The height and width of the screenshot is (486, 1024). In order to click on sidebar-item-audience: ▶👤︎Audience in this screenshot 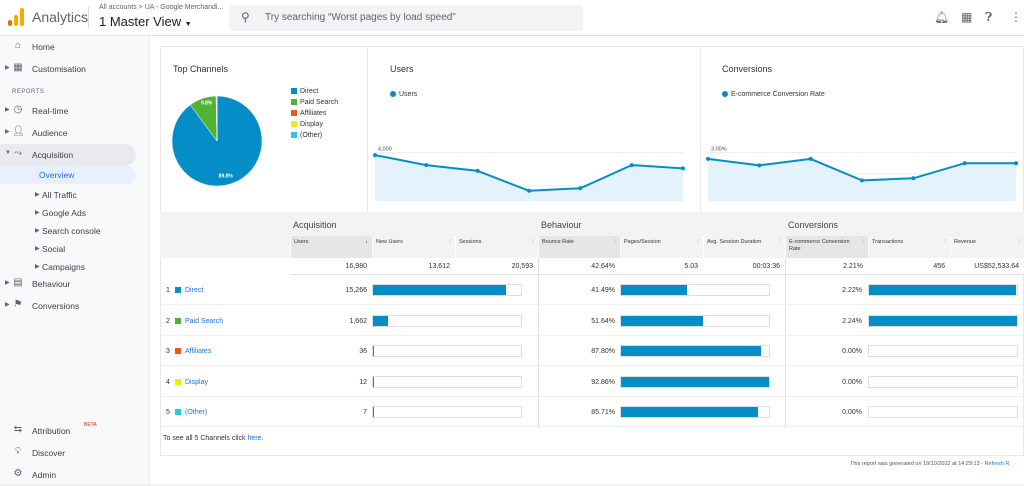, I will do `click(68, 133)`.